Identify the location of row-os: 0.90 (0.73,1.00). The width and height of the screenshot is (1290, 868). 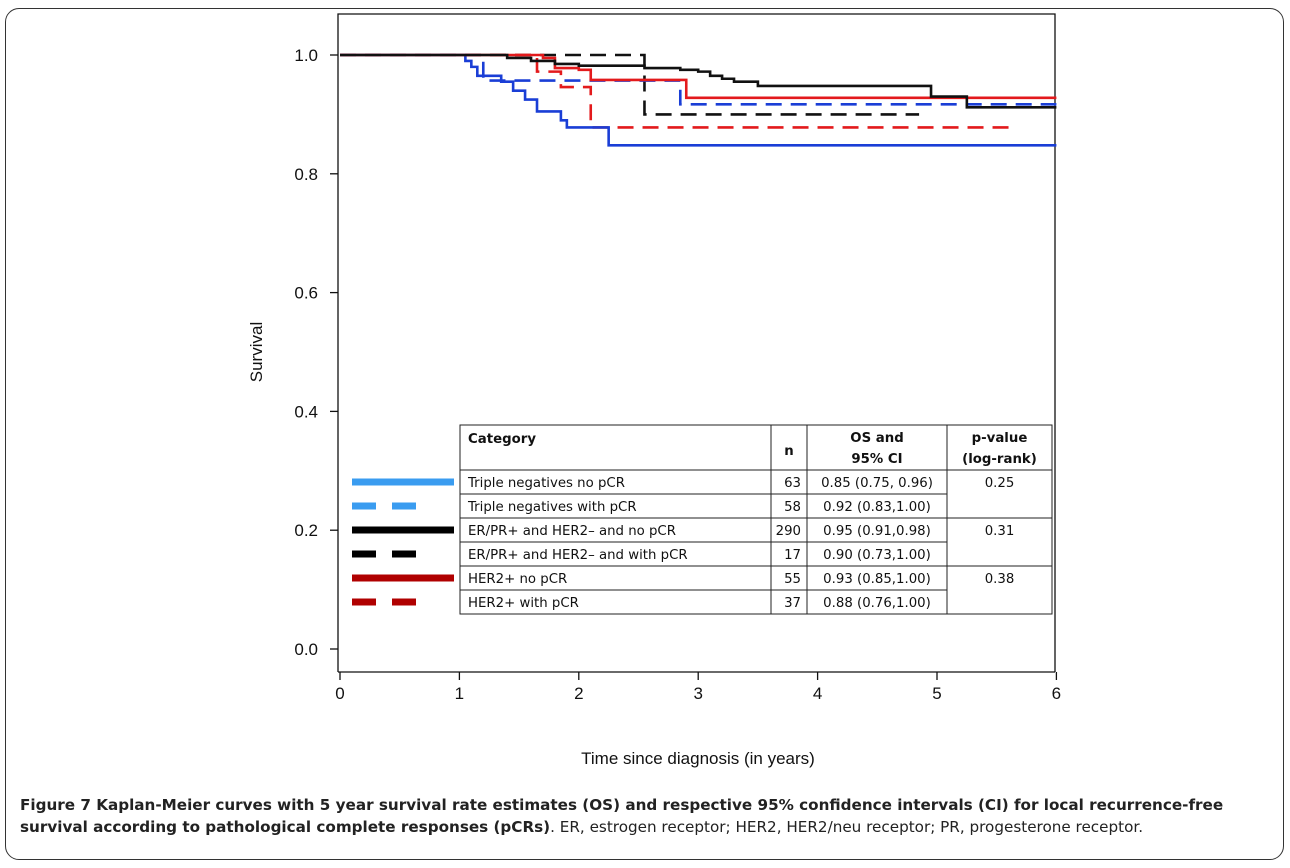
(877, 555).